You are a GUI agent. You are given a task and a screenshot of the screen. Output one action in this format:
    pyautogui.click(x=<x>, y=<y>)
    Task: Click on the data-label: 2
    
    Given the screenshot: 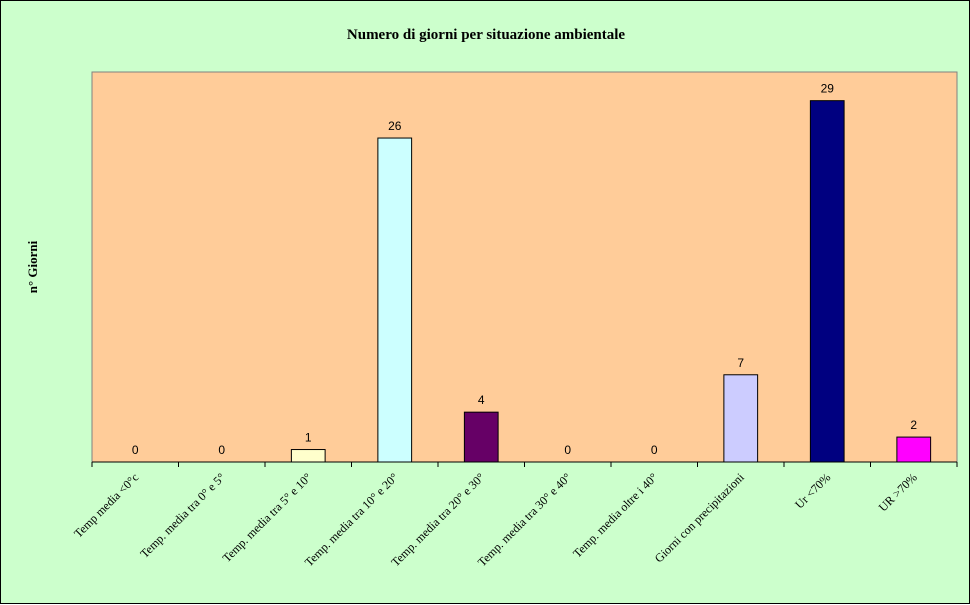 What is the action you would take?
    pyautogui.click(x=913, y=425)
    